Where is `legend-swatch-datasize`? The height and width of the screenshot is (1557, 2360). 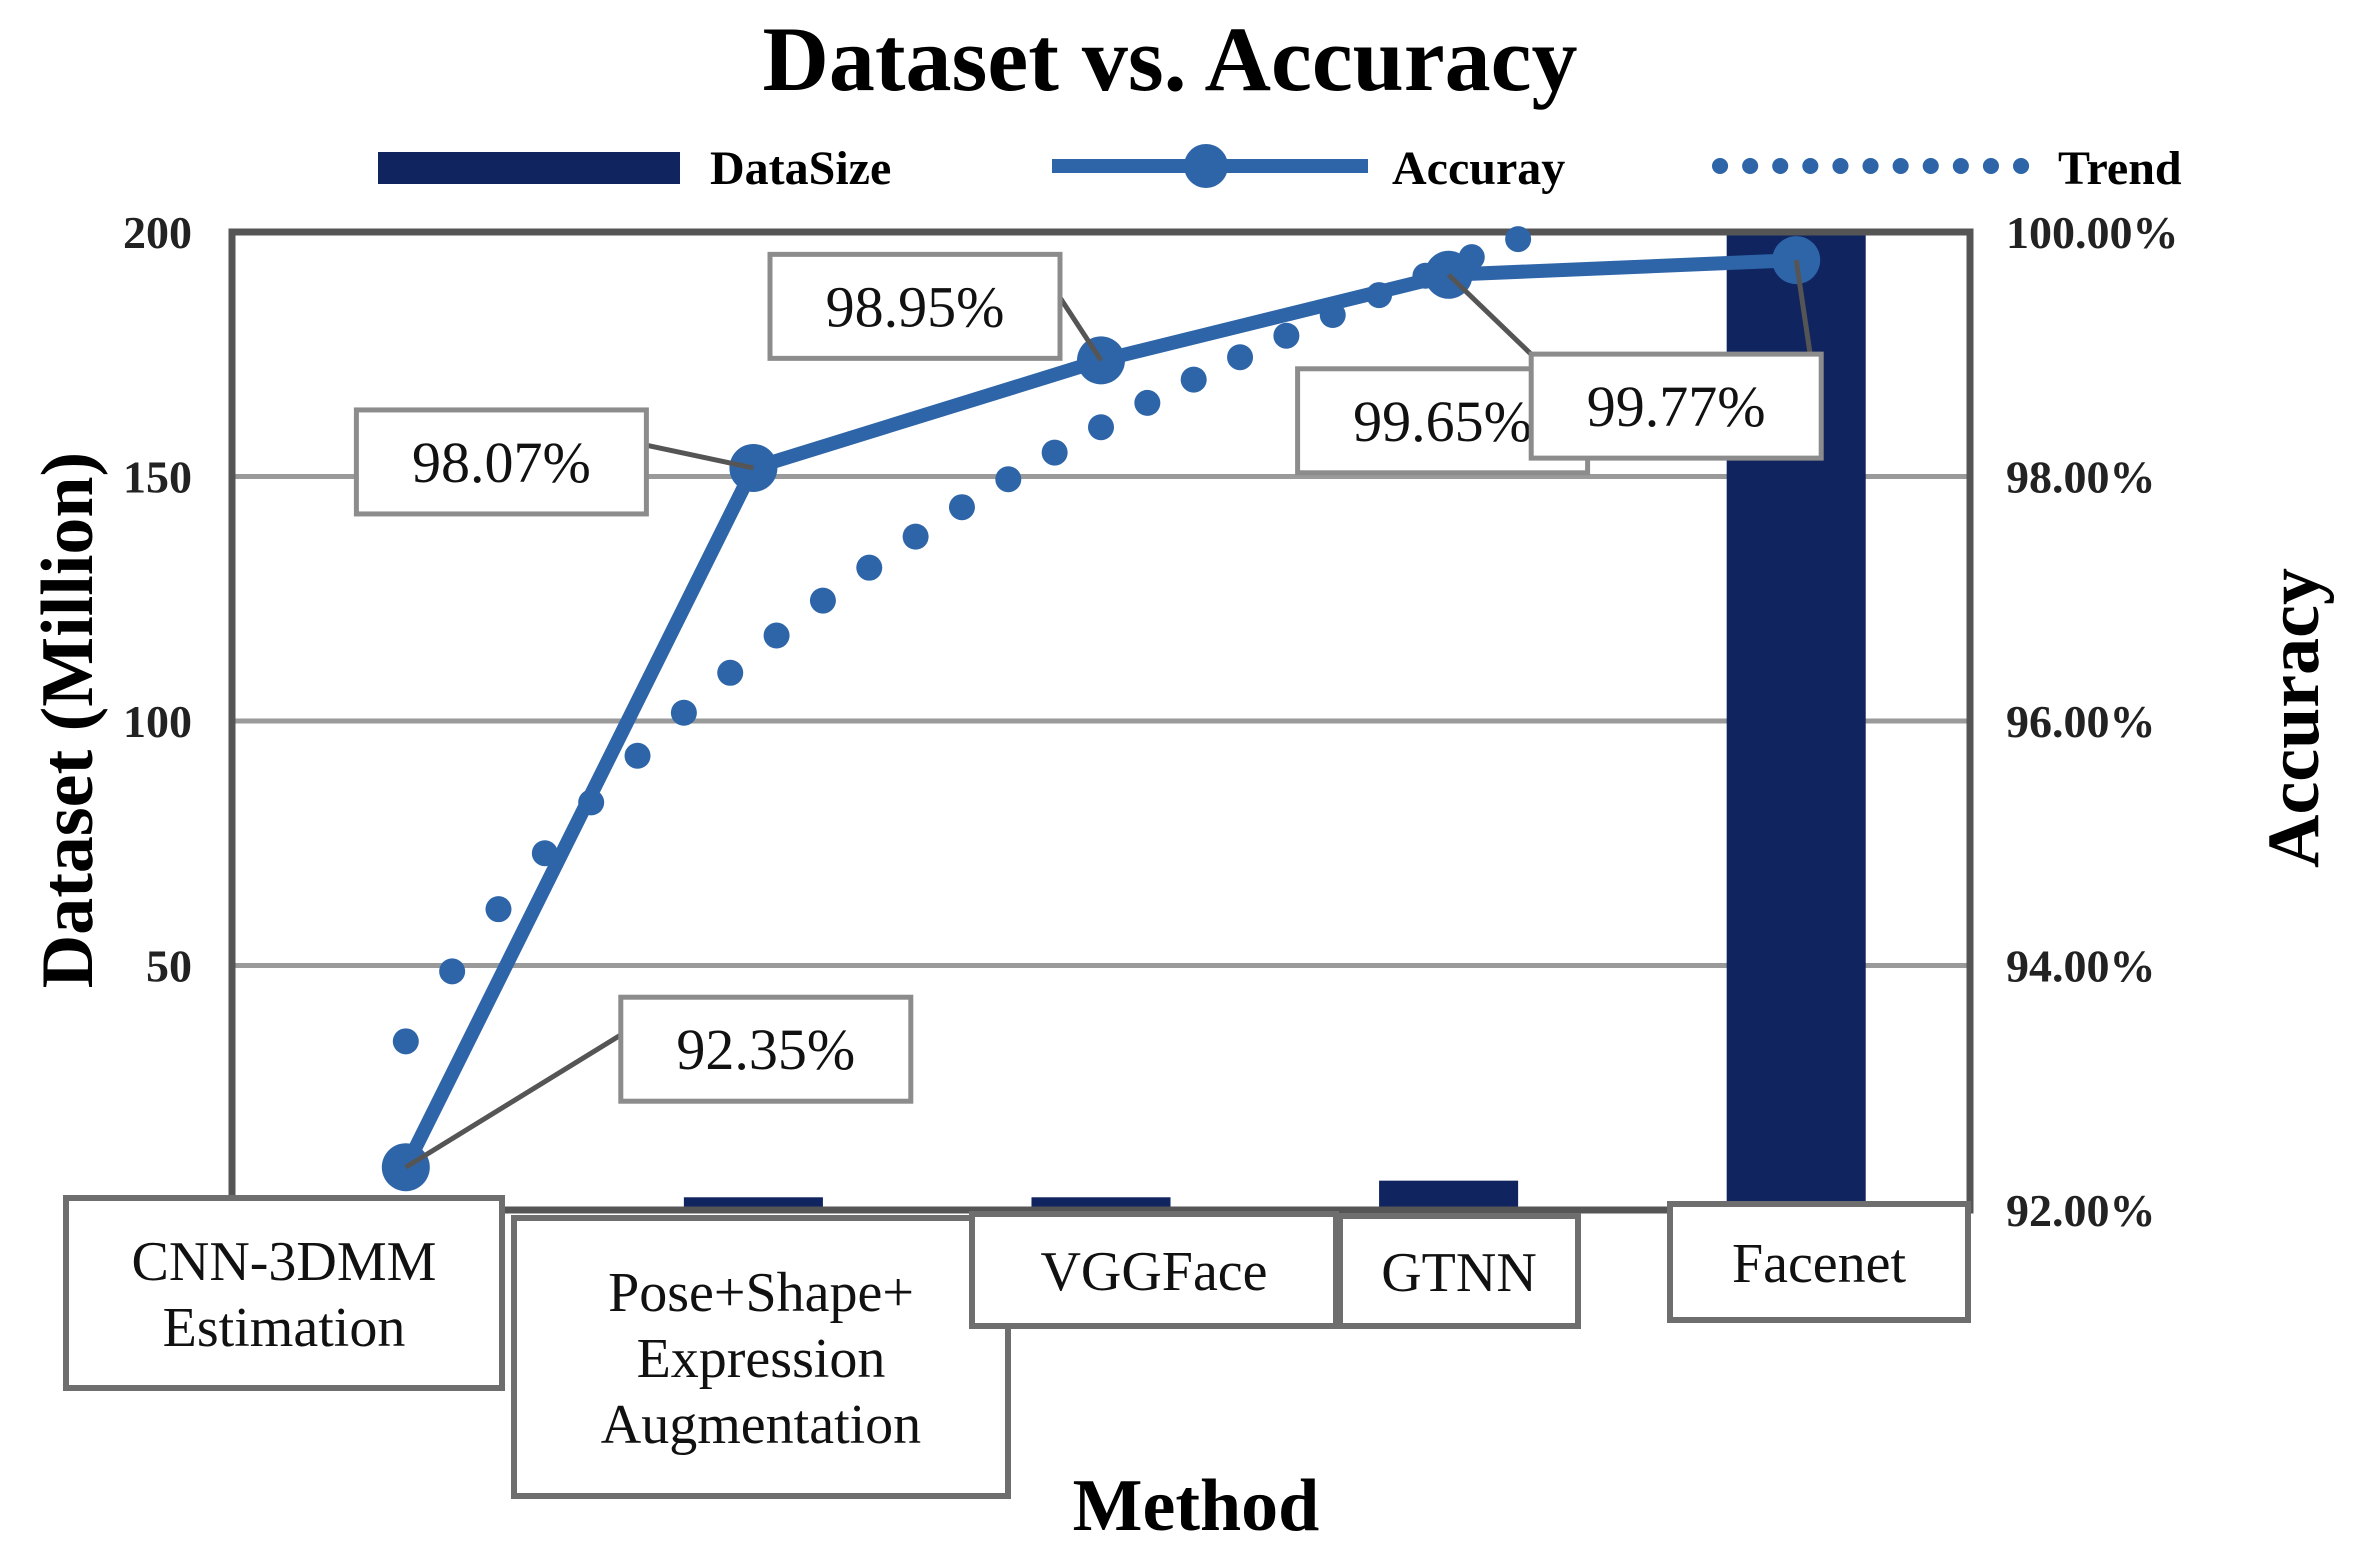
legend-swatch-datasize is located at coordinates (529, 168).